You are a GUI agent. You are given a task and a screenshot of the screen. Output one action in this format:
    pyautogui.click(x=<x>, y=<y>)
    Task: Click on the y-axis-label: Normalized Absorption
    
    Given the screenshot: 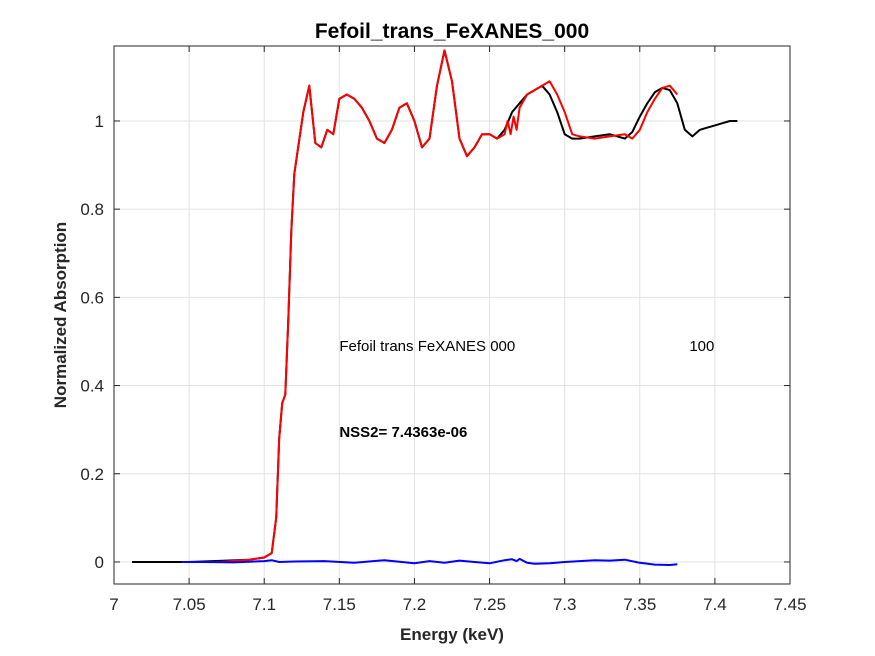 What is the action you would take?
    pyautogui.click(x=60, y=315)
    